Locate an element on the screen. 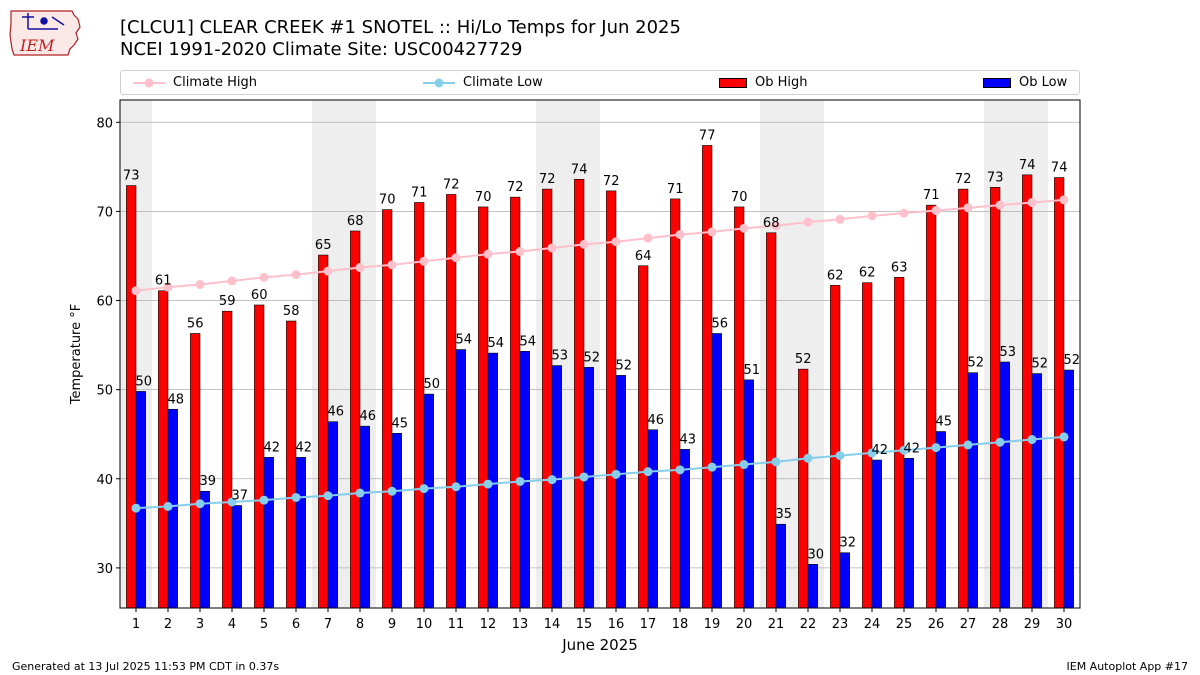 Image resolution: width=1200 pixels, height=675 pixels. ob-low-label: 56 is located at coordinates (720, 324).